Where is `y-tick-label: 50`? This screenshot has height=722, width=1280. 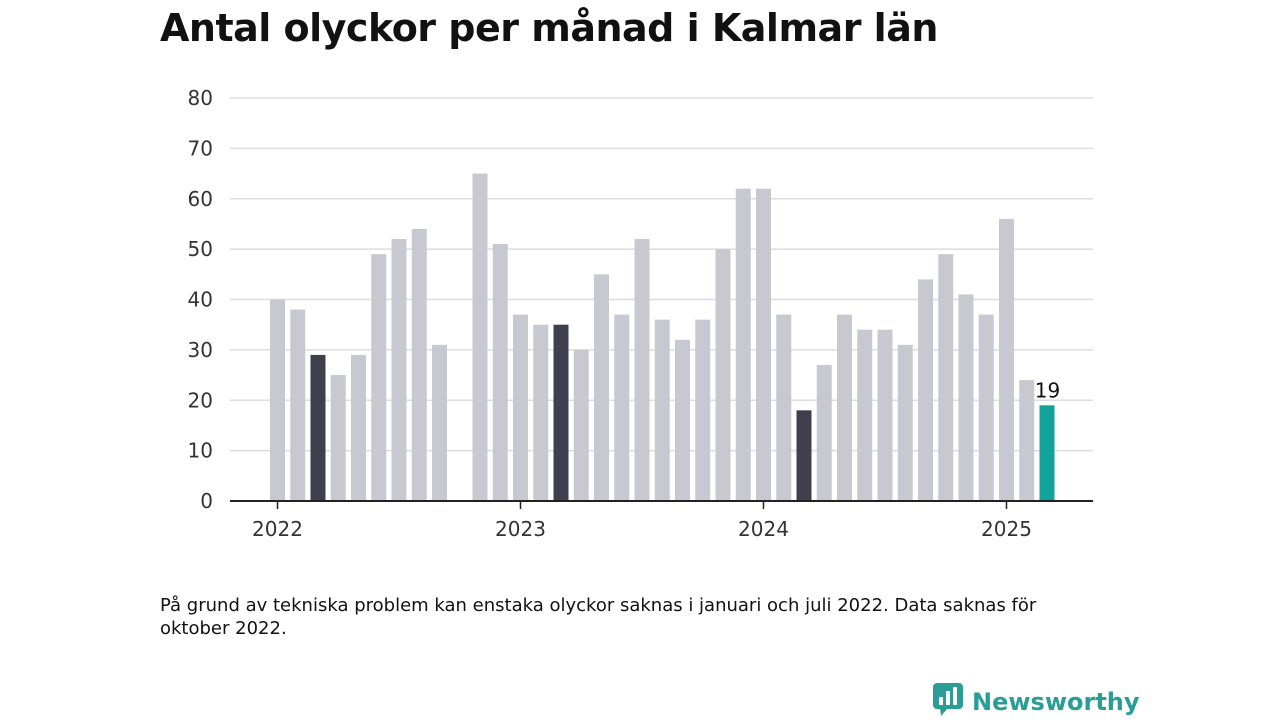
y-tick-label: 50 is located at coordinates (200, 249).